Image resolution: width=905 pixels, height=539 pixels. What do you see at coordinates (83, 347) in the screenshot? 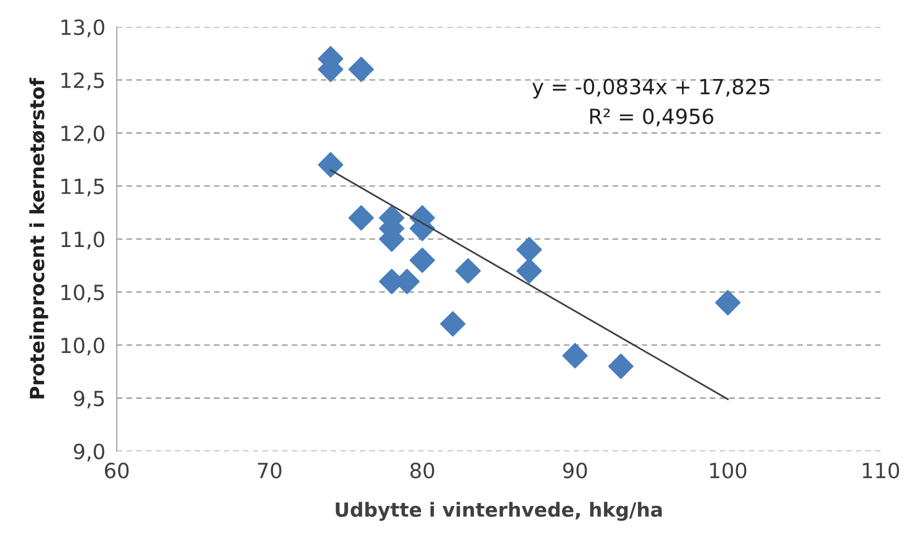
I see `y-tick-label: 10,0` at bounding box center [83, 347].